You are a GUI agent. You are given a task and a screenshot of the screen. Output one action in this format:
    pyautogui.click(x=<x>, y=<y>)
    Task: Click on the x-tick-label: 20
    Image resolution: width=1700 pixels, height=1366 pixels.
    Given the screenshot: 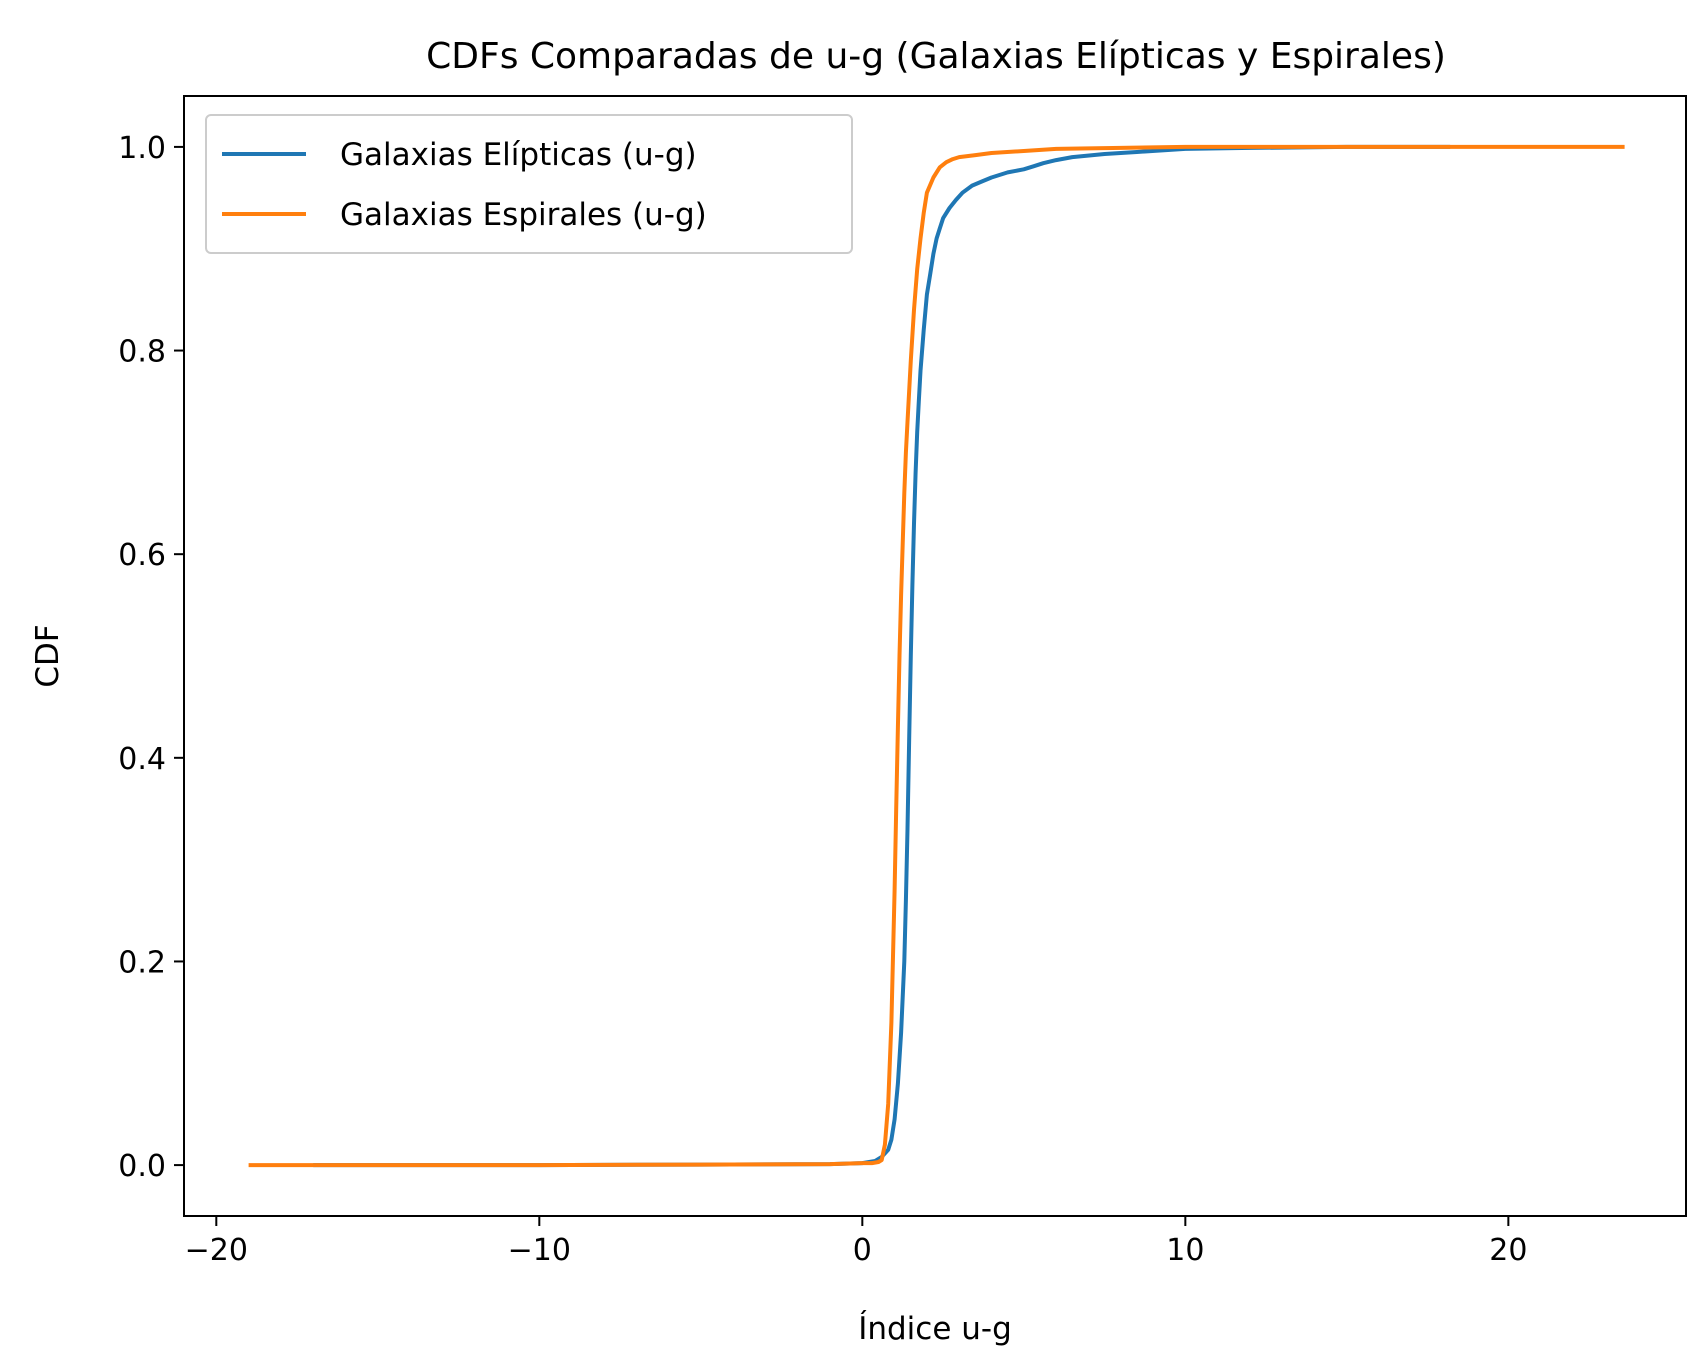 What is the action you would take?
    pyautogui.click(x=1508, y=1250)
    